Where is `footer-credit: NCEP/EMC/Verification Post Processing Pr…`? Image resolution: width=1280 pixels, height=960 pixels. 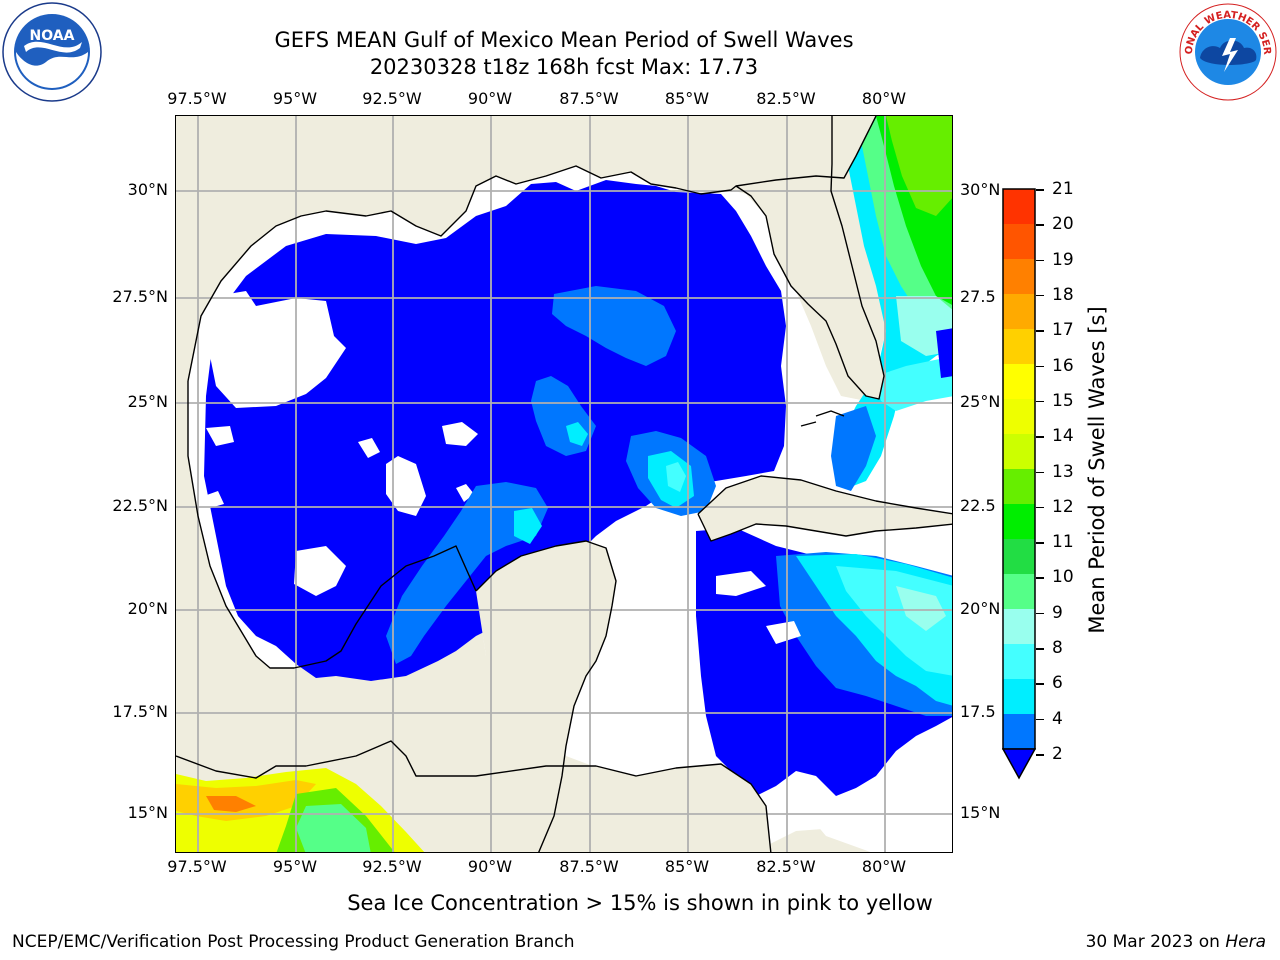
footer-credit: NCEP/EMC/Verification Post Processing Pr… is located at coordinates (293, 942).